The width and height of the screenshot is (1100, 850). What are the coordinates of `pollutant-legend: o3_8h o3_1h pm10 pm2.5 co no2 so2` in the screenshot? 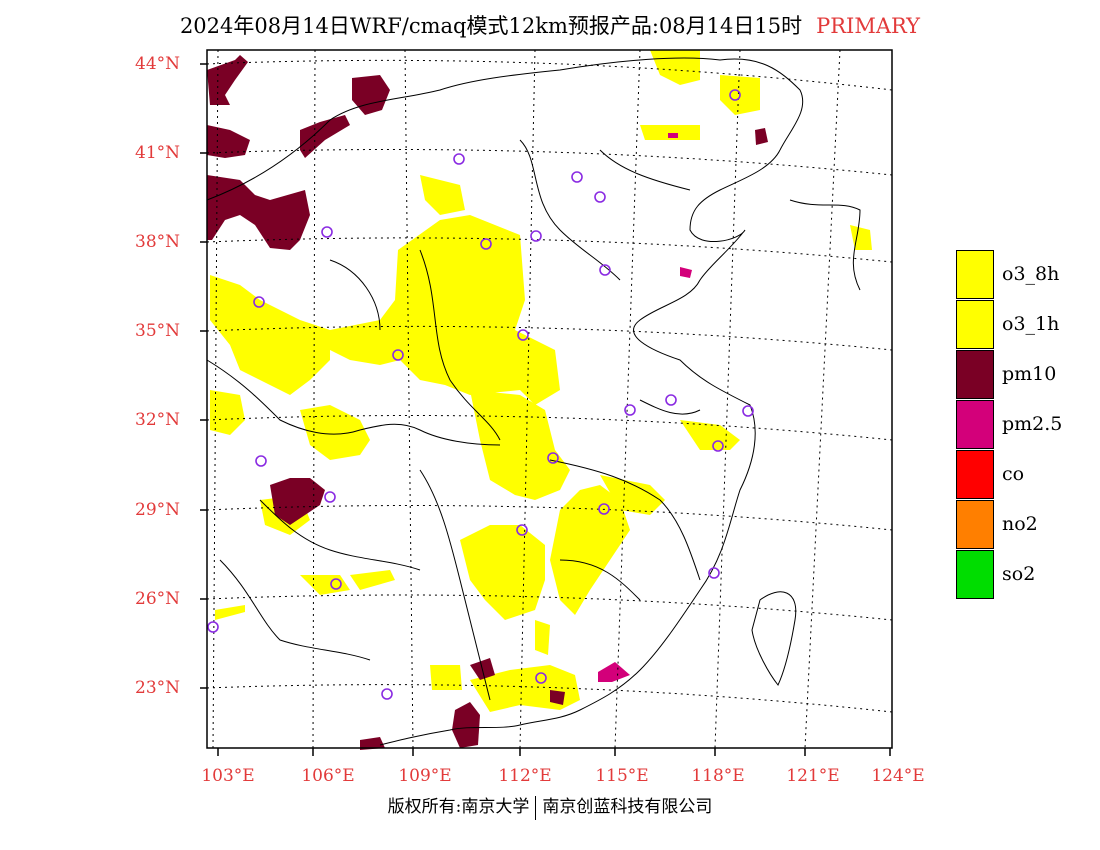 It's located at (1009, 424).